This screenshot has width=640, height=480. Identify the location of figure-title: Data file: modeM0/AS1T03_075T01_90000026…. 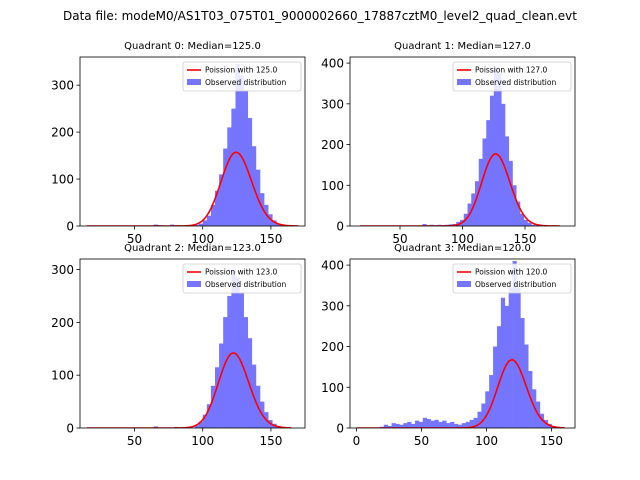
(320, 16).